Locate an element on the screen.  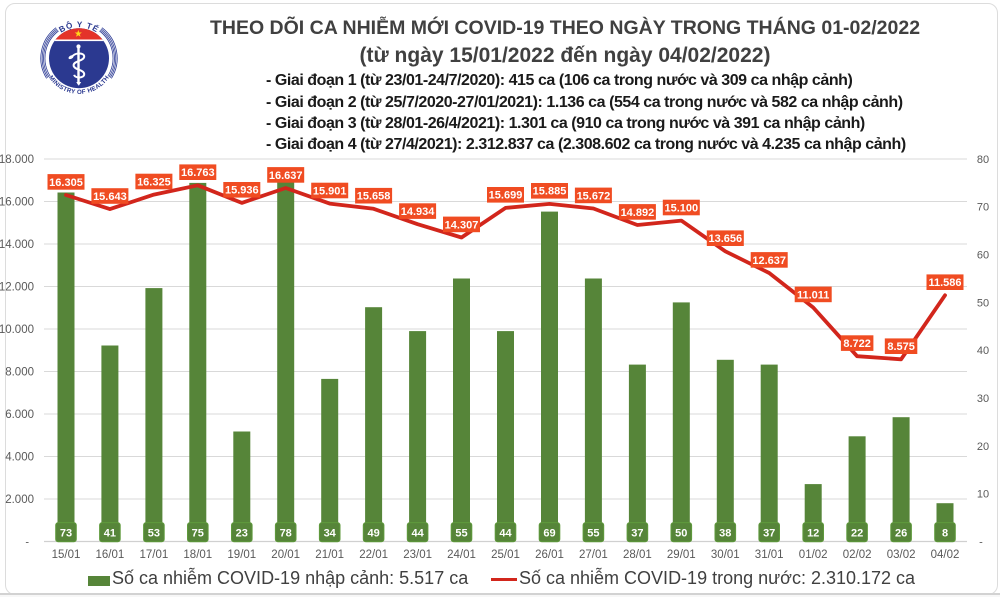
svg-text: 17/01 is located at coordinates (154, 555).